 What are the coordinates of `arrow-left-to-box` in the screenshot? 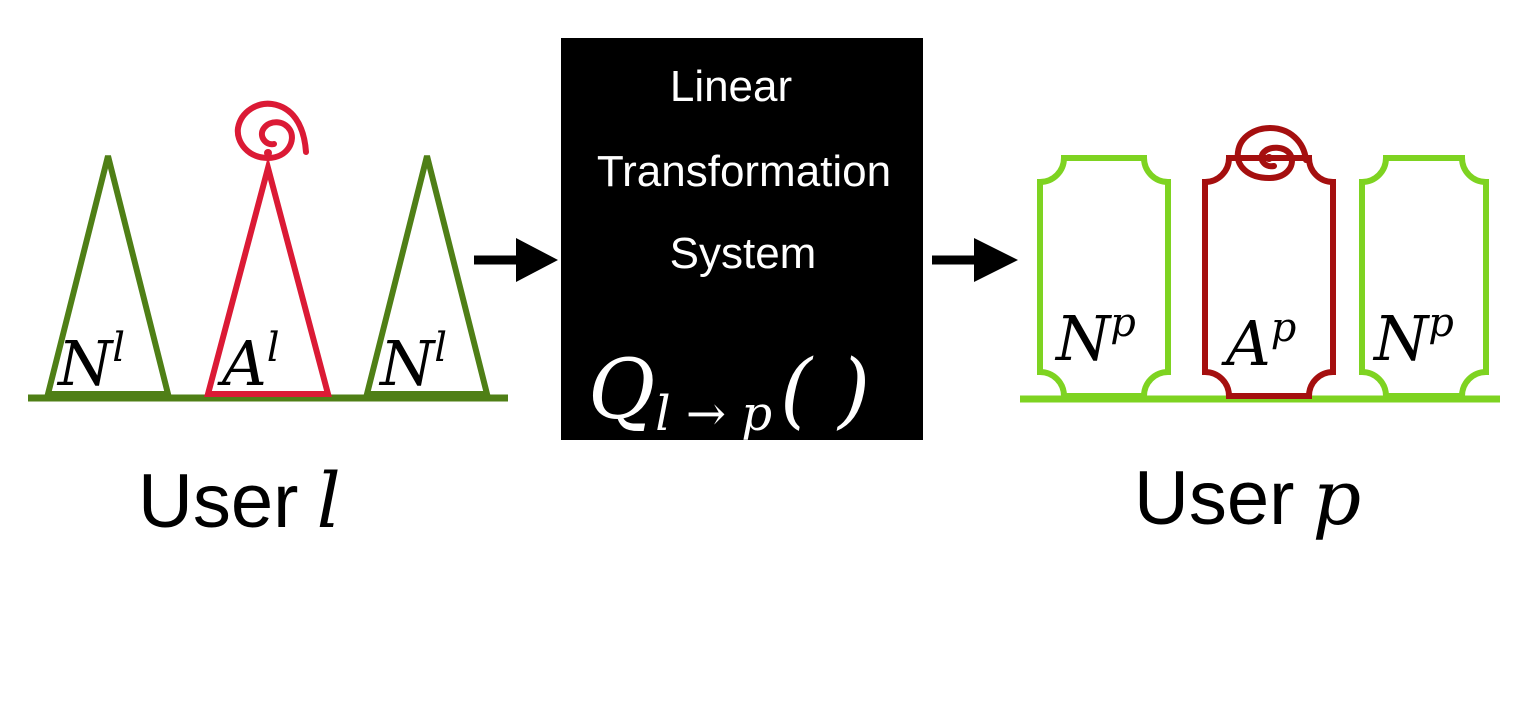 It's located at (516, 260).